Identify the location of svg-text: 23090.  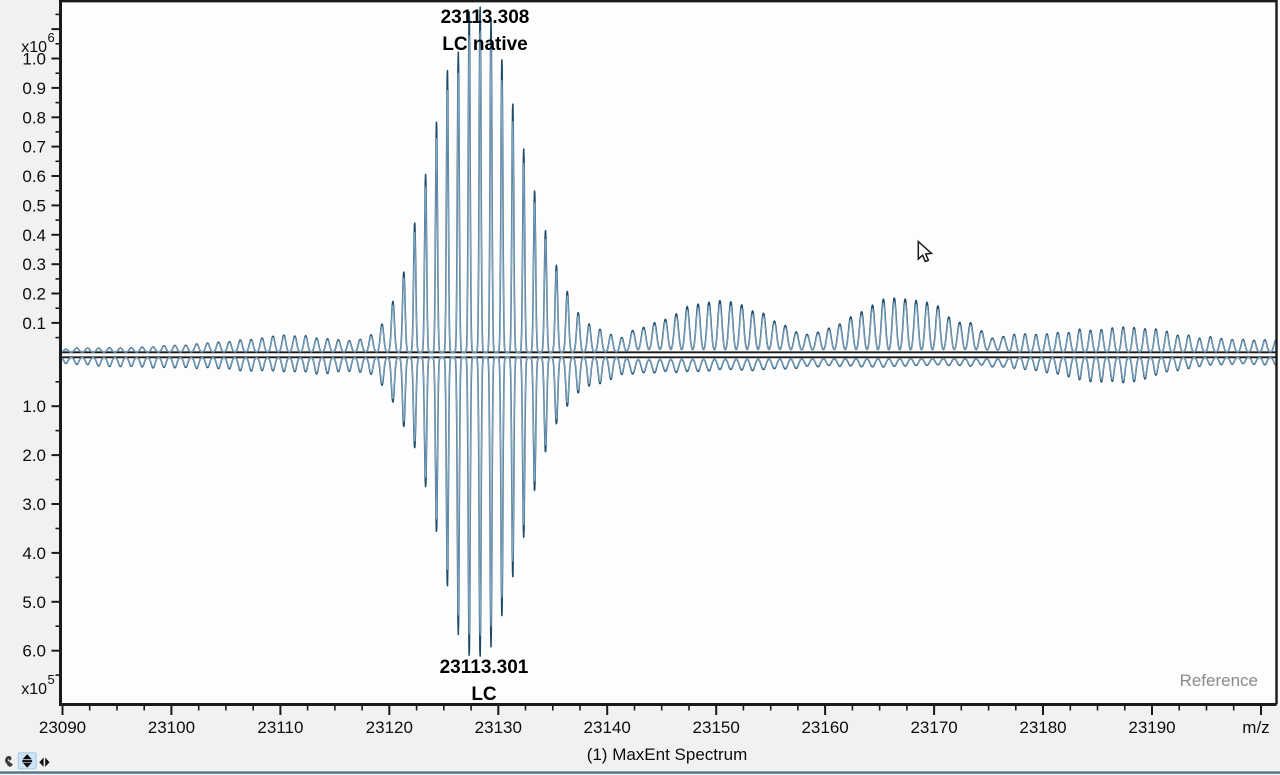
(62, 727).